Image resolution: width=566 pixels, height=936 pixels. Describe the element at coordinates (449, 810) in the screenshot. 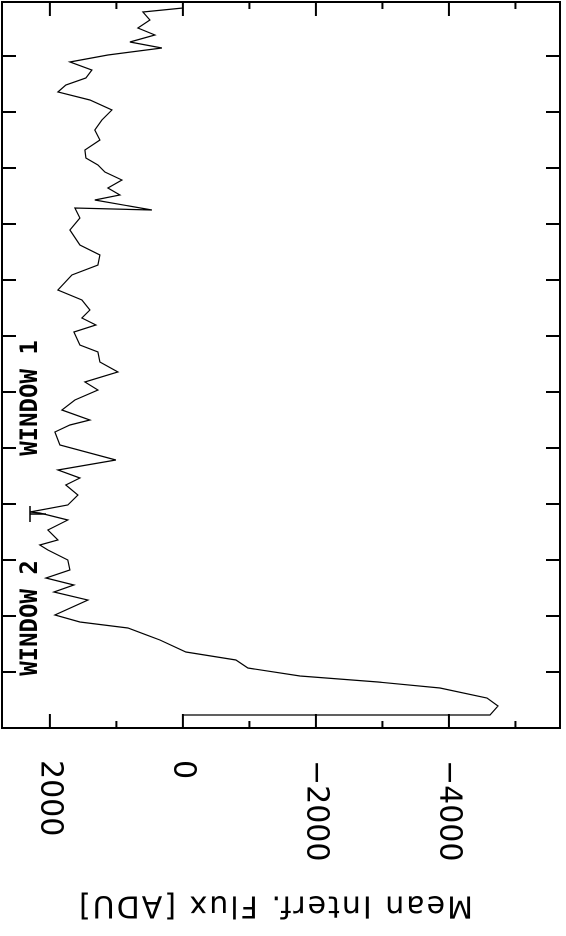

I see `y-tick-label: −4000` at that location.